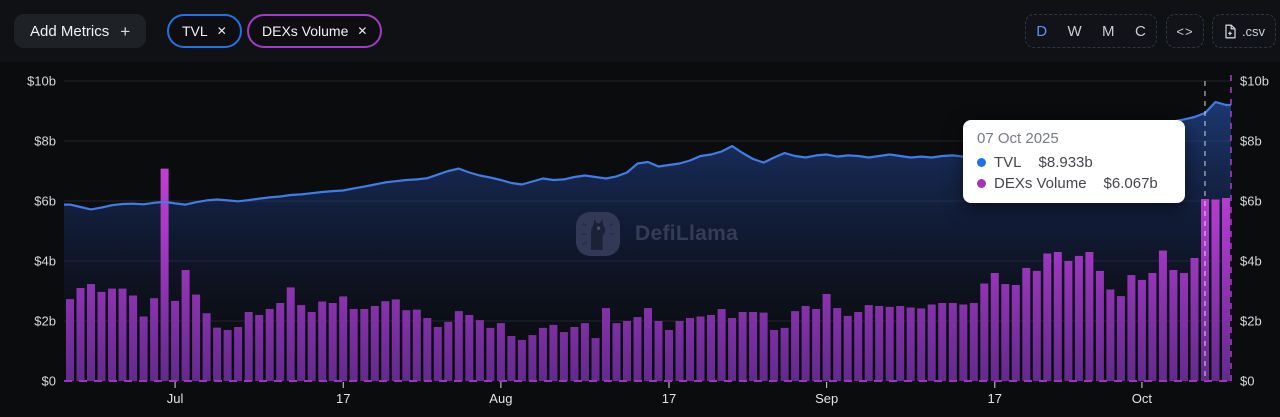 Image resolution: width=1280 pixels, height=417 pixels. Describe the element at coordinates (1108, 31) in the screenshot. I see `interval-monthly-button: M` at that location.